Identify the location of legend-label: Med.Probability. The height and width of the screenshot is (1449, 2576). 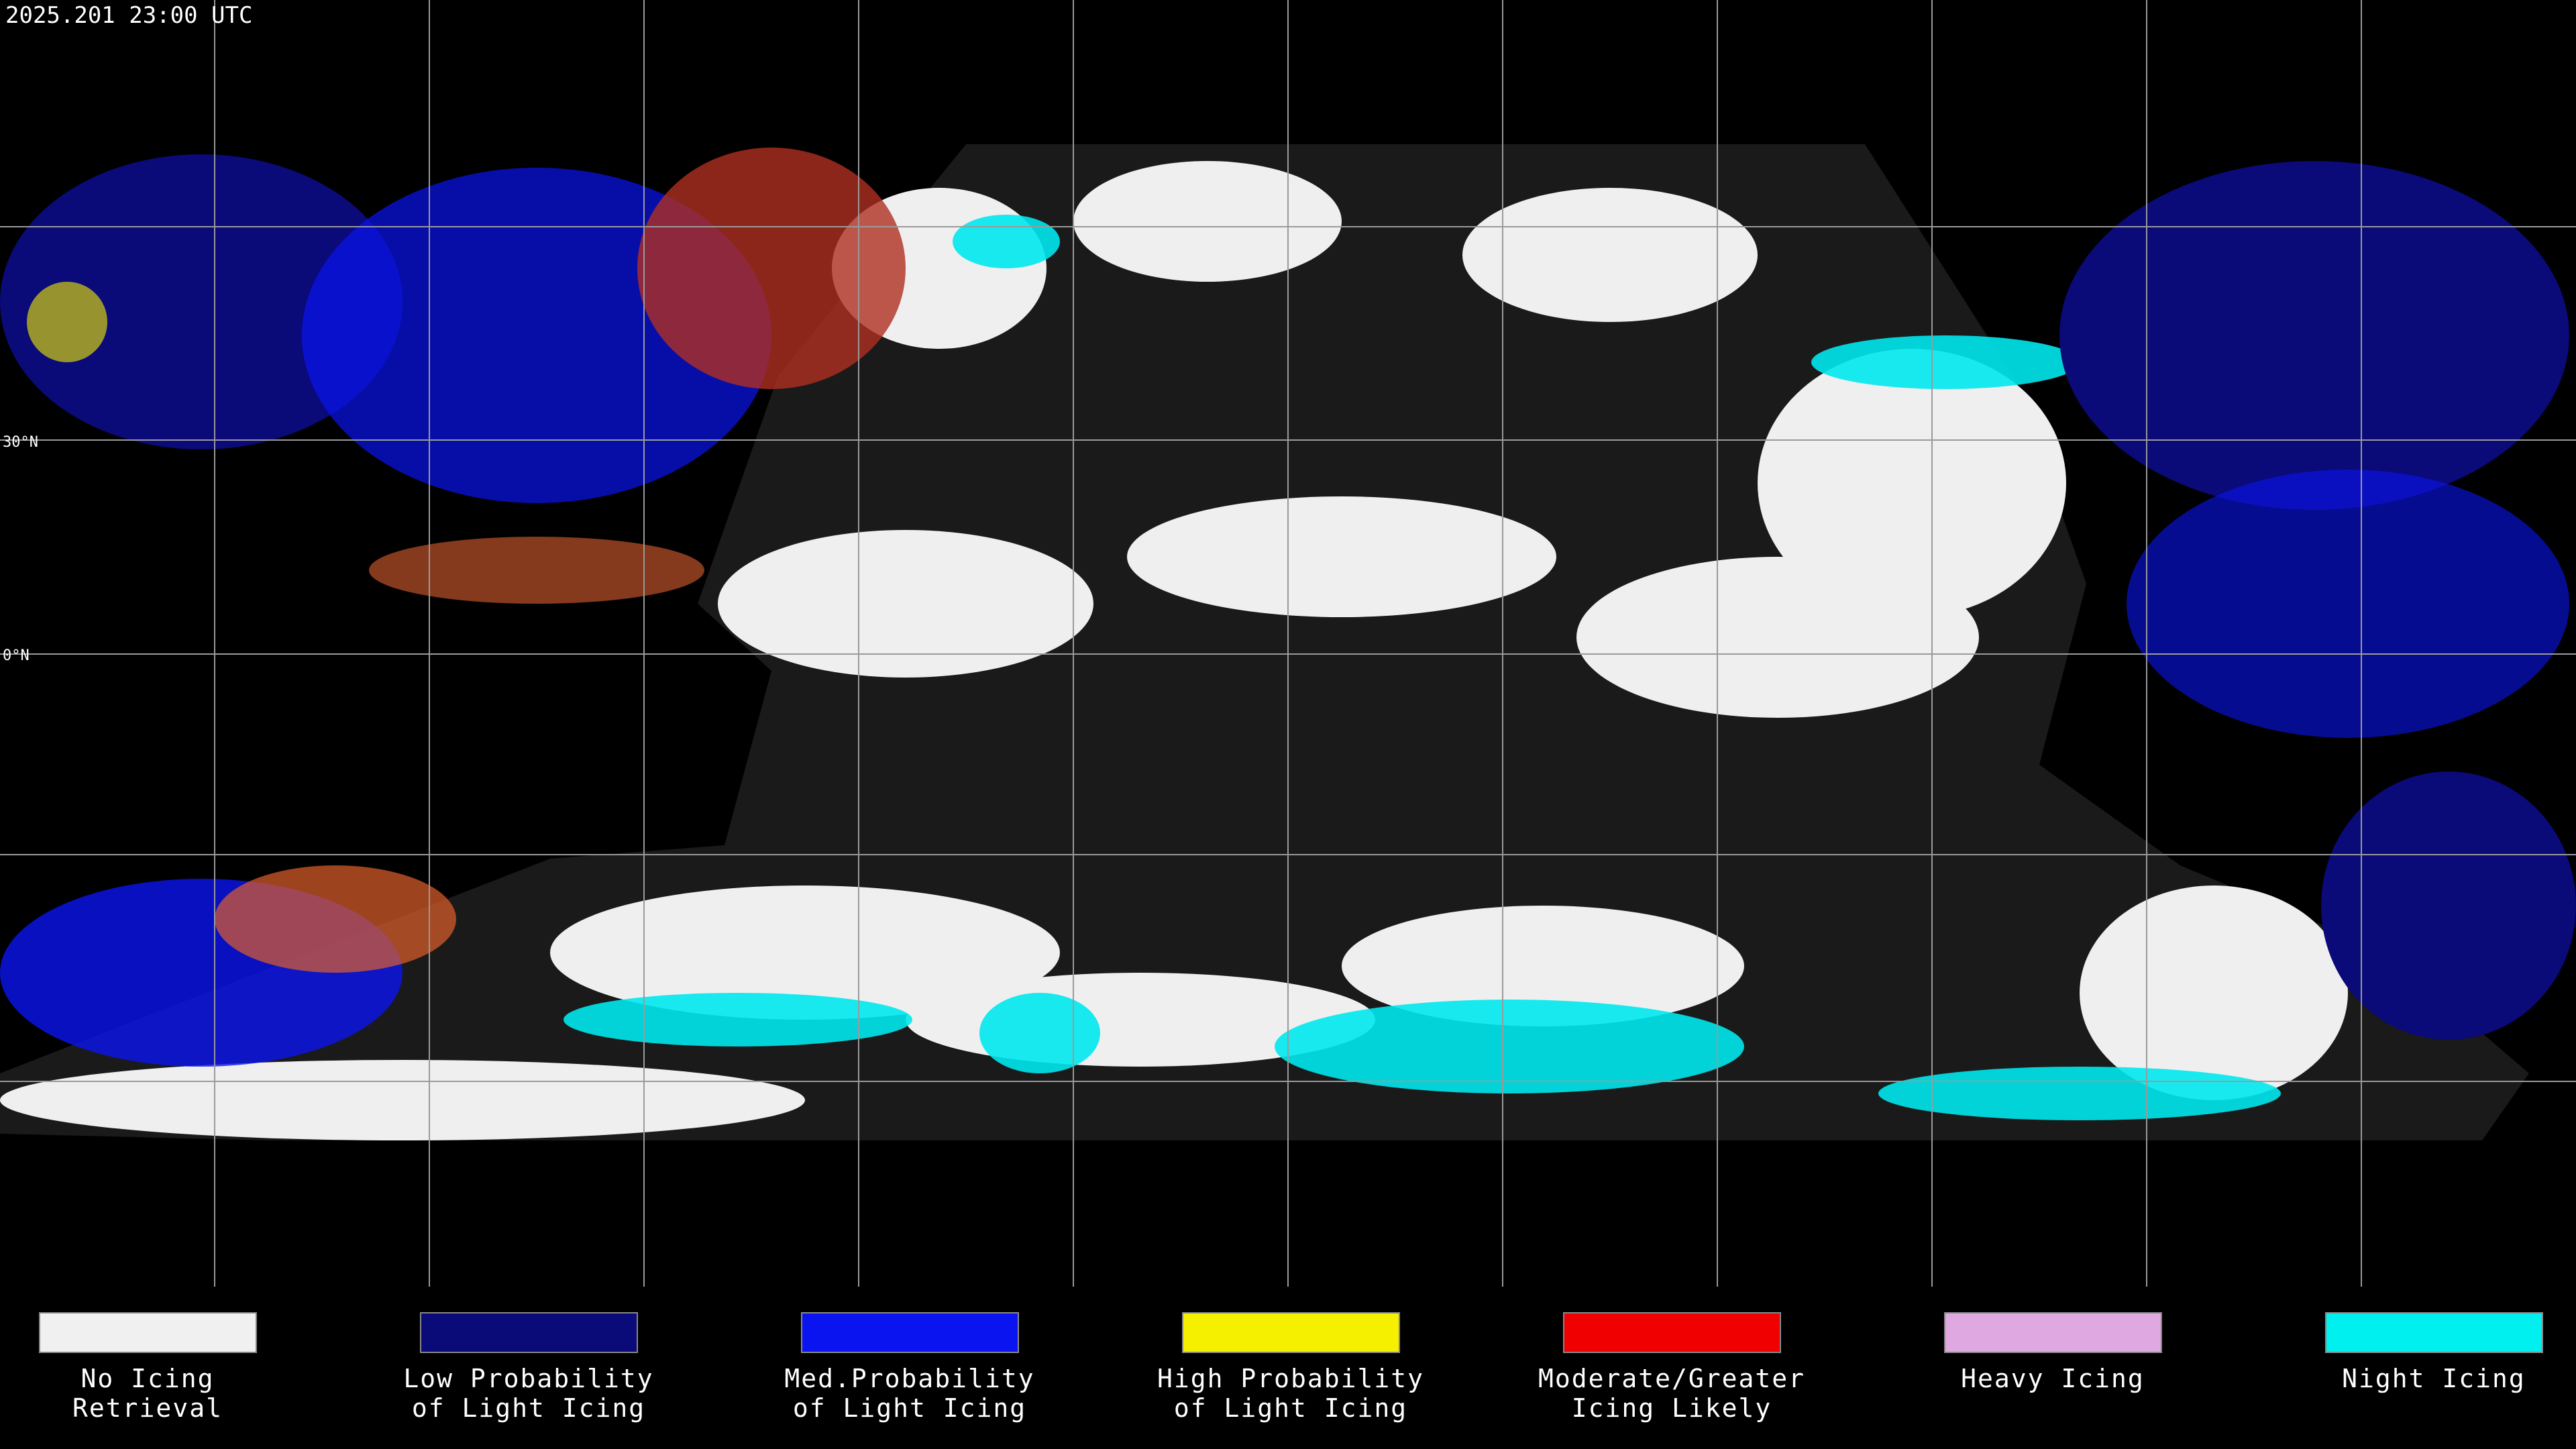
(909, 1378).